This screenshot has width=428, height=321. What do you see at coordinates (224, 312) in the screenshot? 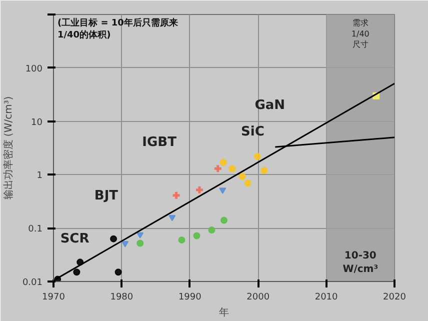
I see `x-axis-title: 年` at bounding box center [224, 312].